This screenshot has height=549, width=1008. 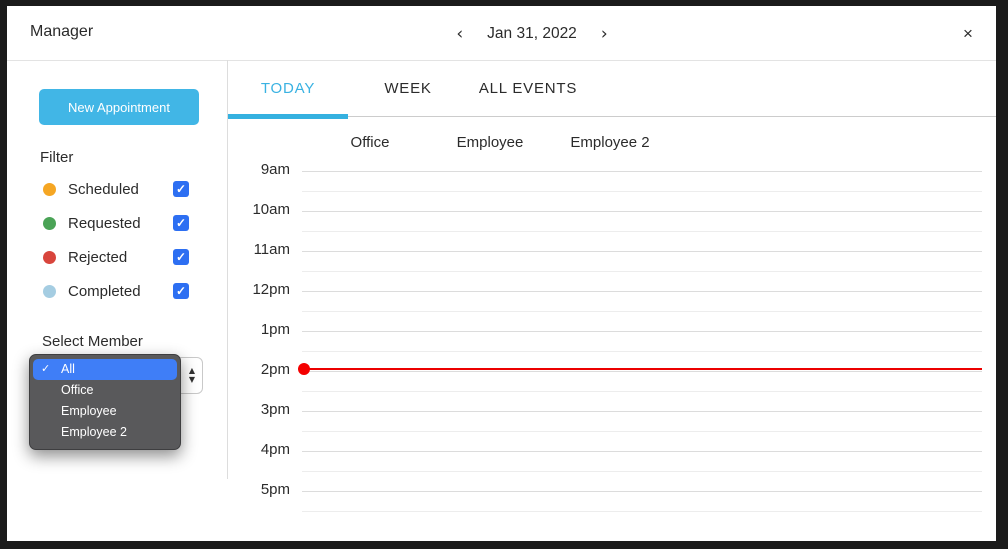 What do you see at coordinates (275, 369) in the screenshot?
I see `time-label-2pm: 2pm` at bounding box center [275, 369].